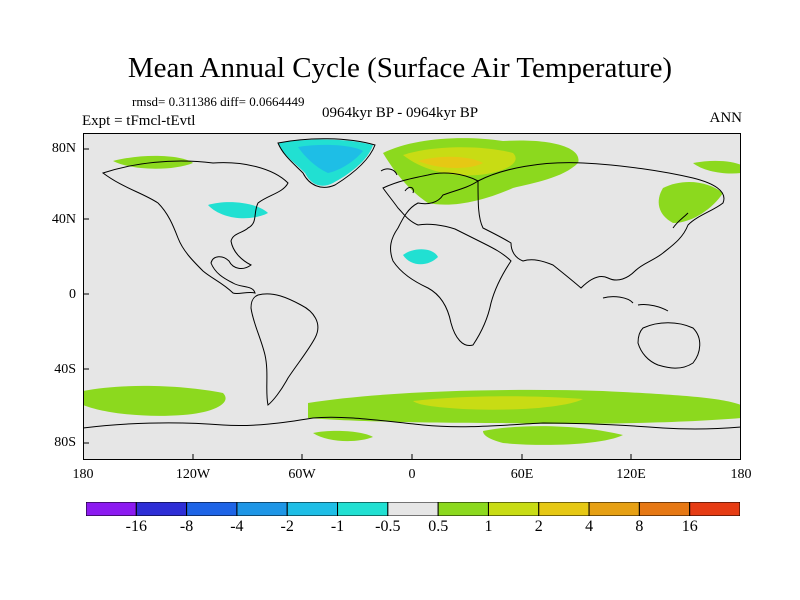  What do you see at coordinates (488, 526) in the screenshot?
I see `legend-label: 1` at bounding box center [488, 526].